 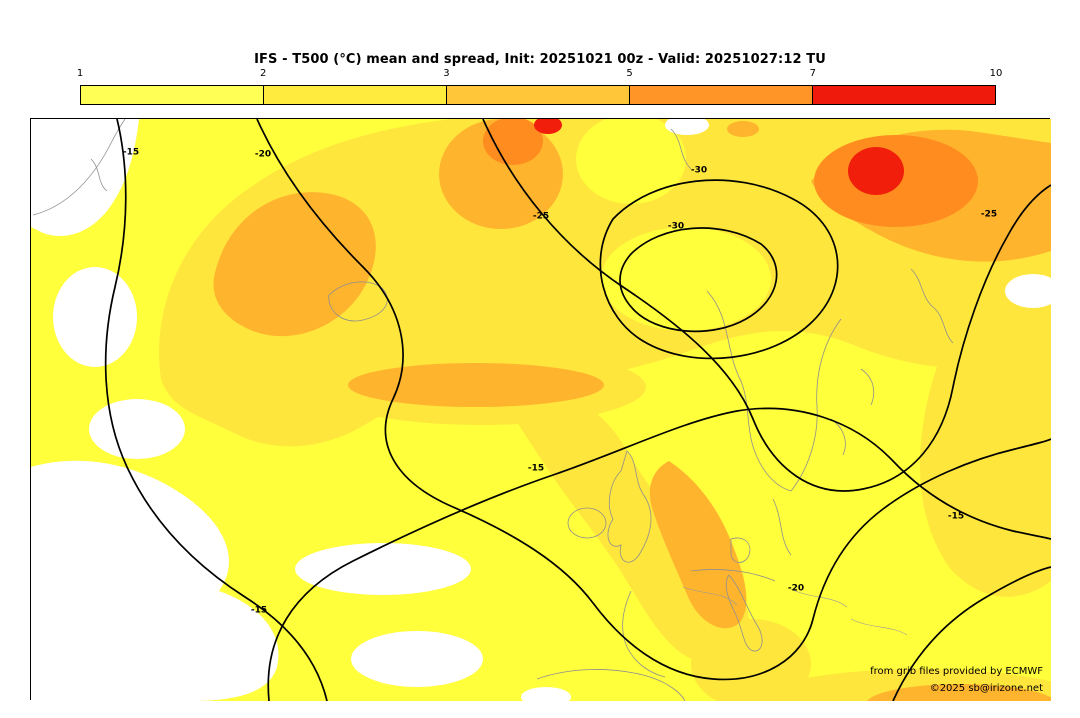 What do you see at coordinates (446, 73) in the screenshot?
I see `colorbar-tick: 3` at bounding box center [446, 73].